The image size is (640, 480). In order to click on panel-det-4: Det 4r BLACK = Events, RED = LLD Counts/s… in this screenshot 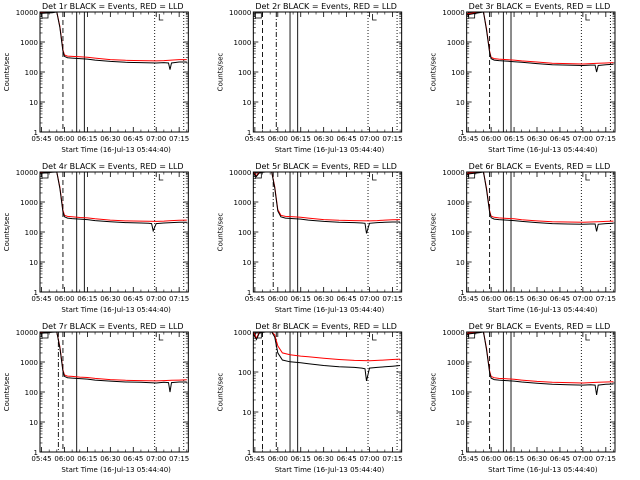, I will do `click(96, 238)`.